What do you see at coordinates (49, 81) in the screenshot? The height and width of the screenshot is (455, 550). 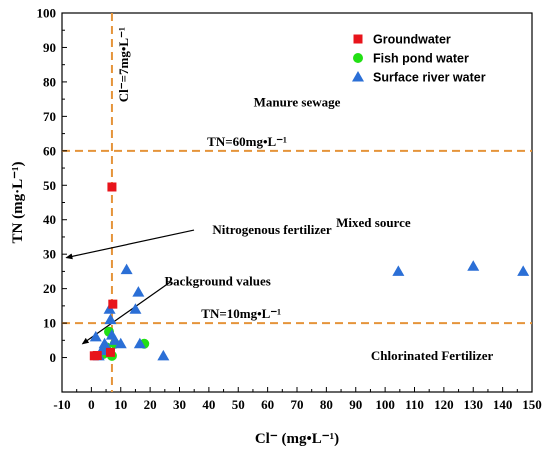 I see `y-tick-label: 80` at bounding box center [49, 81].